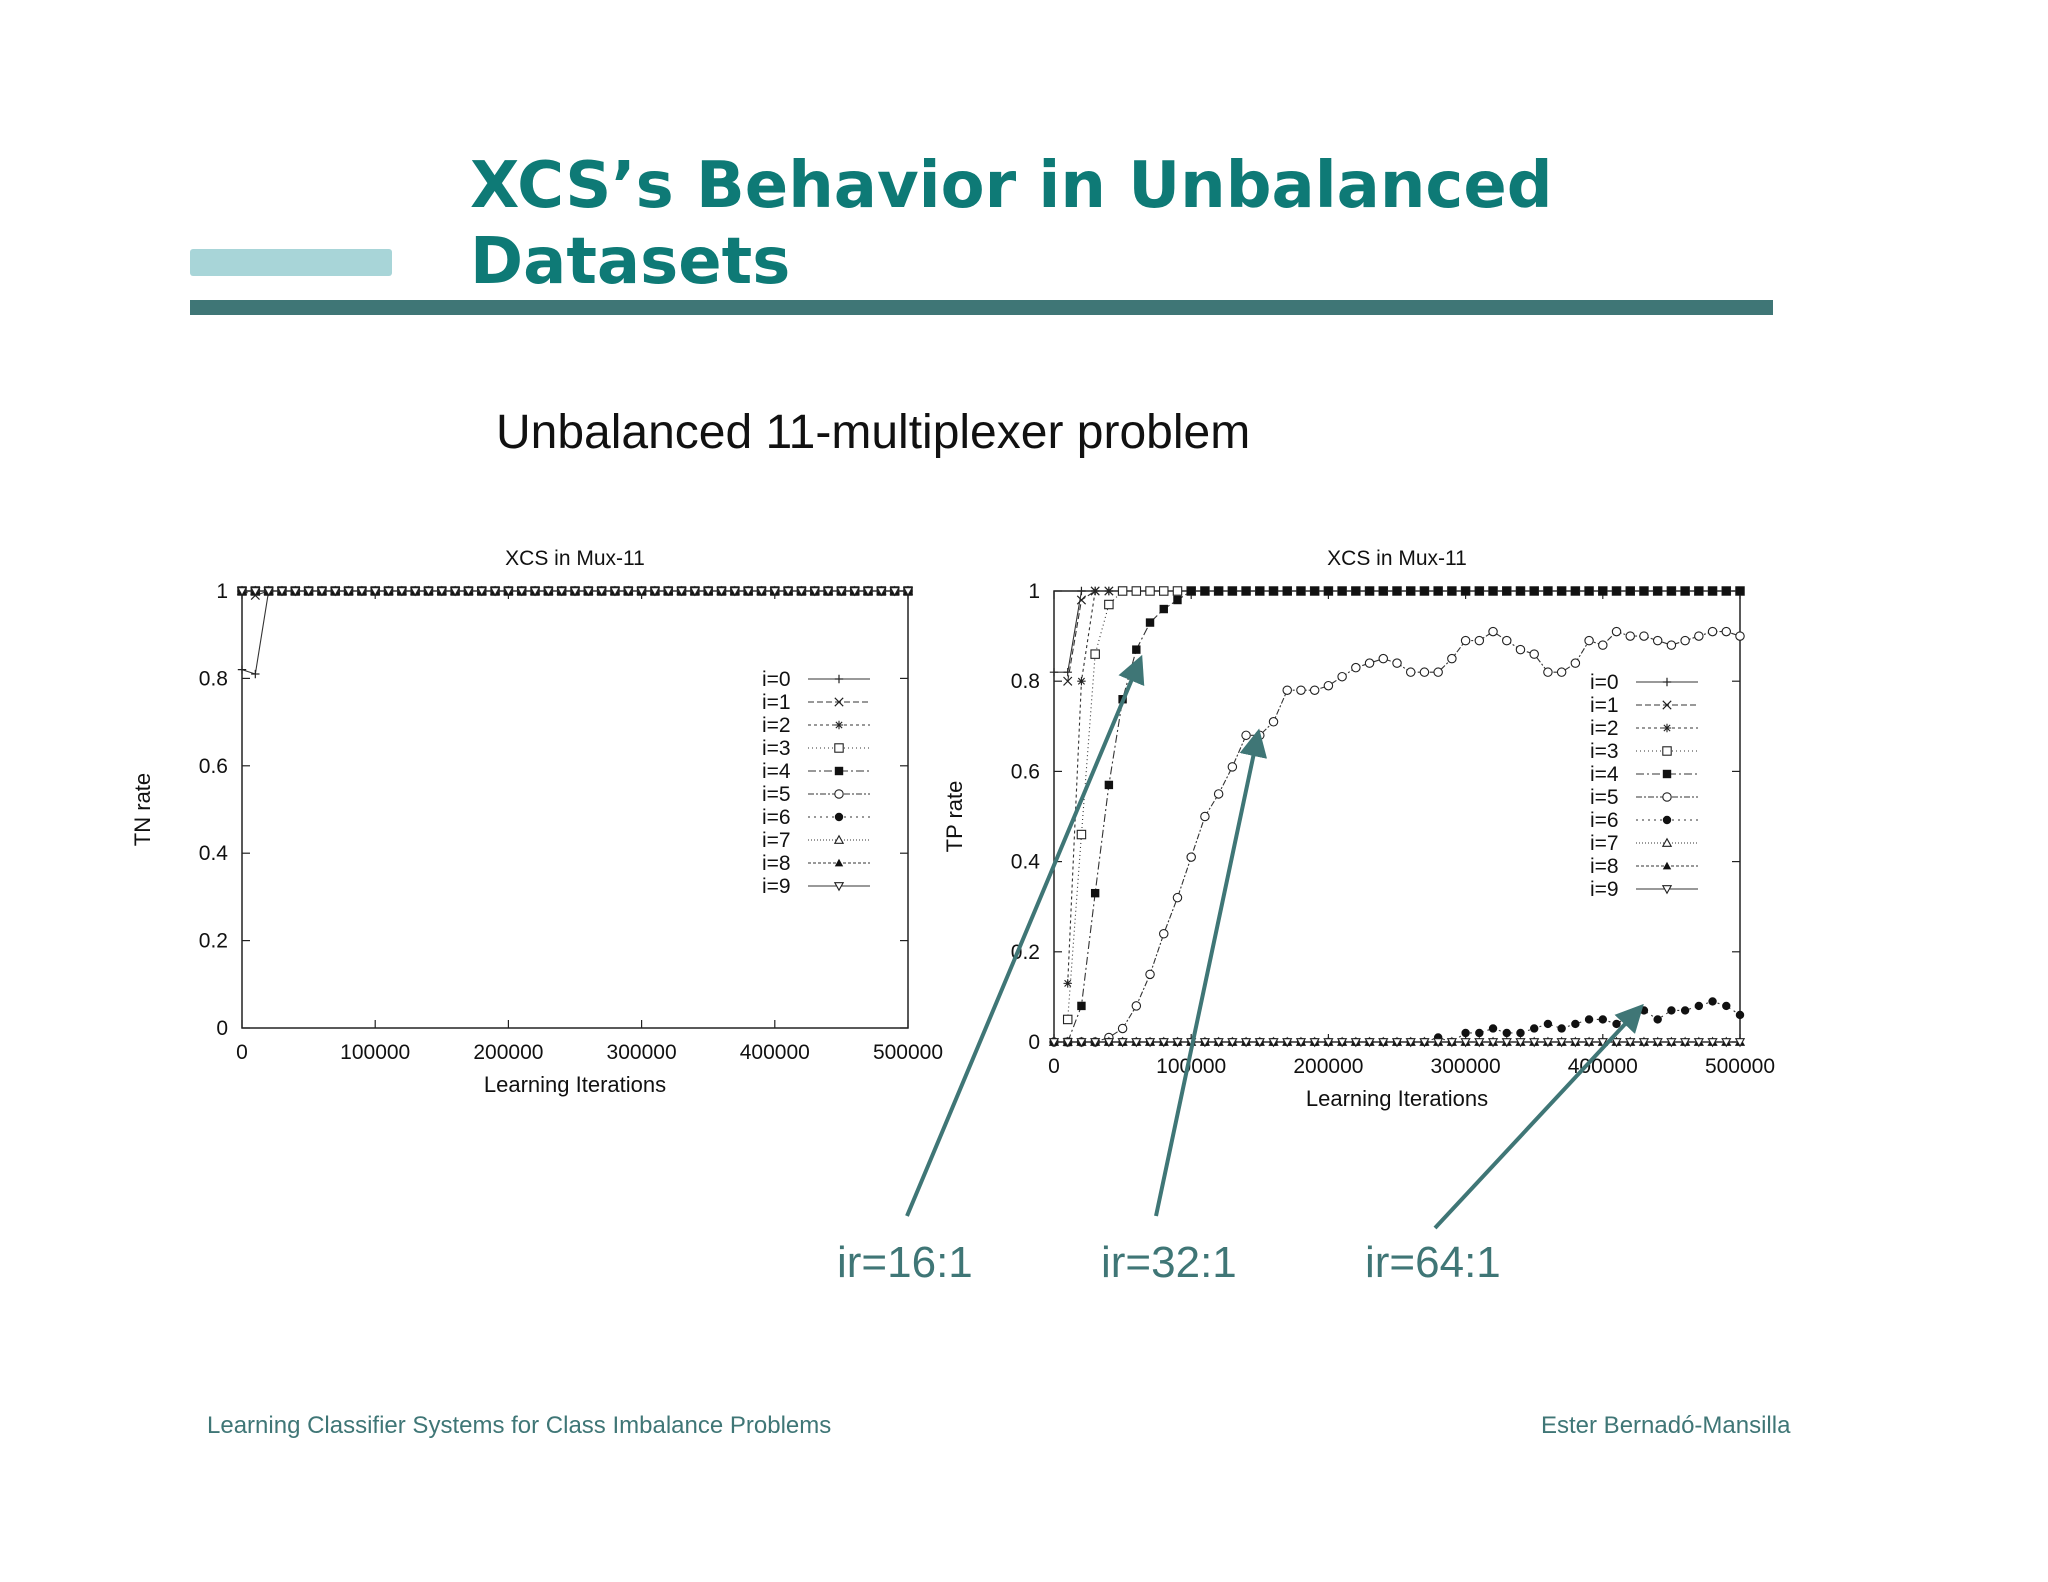  Describe the element at coordinates (775, 1052) in the screenshot. I see `x-tick-label: 400000` at that location.